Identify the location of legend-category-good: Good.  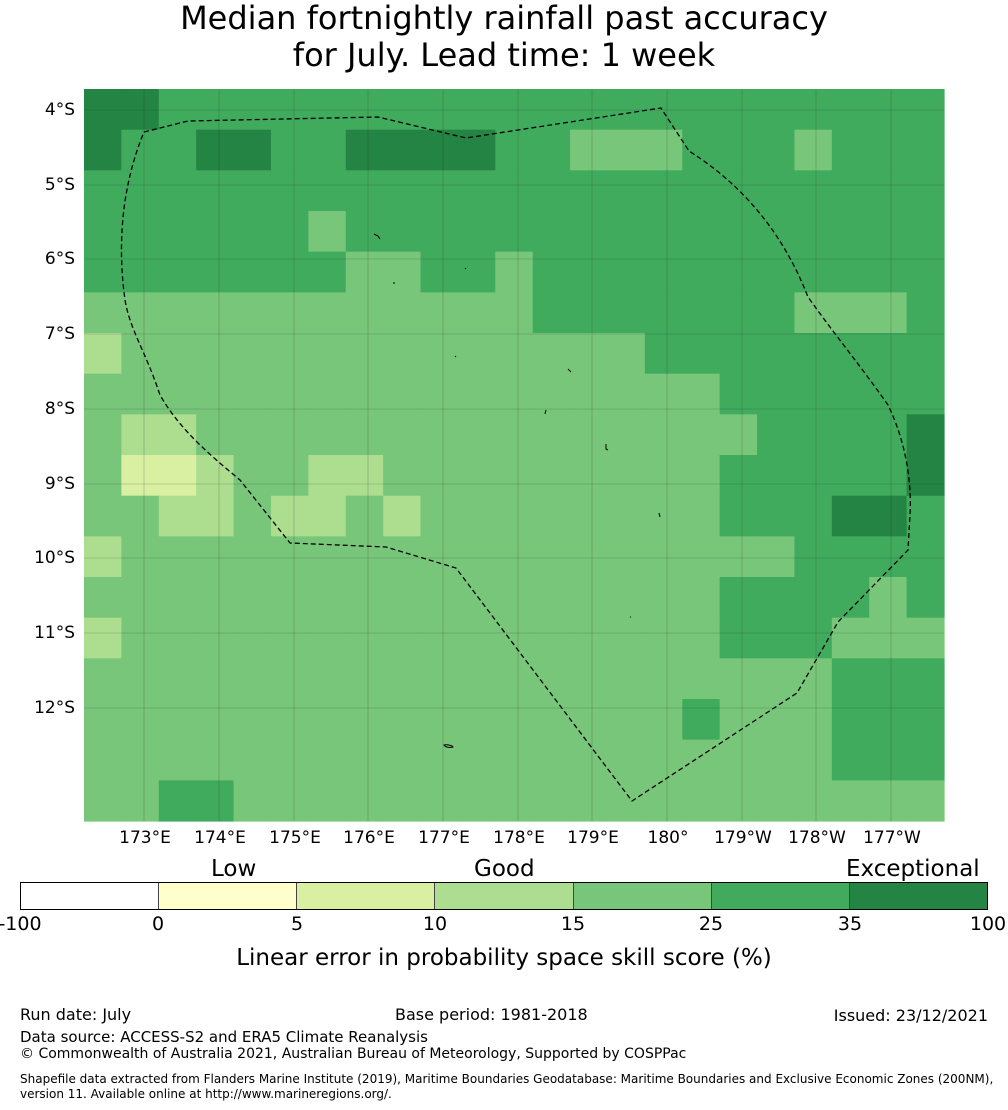
(504, 869).